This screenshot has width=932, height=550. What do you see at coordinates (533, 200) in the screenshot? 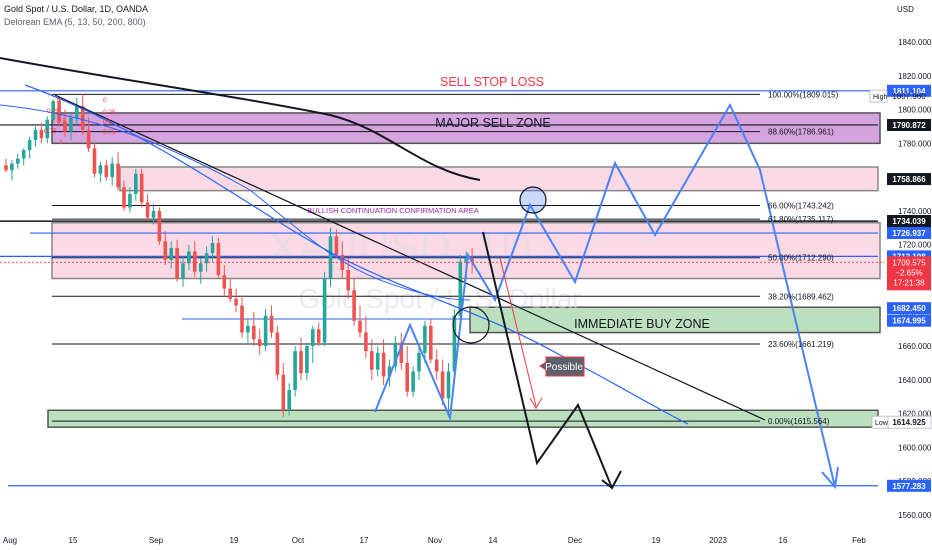
I see `highlight-circle-top` at bounding box center [533, 200].